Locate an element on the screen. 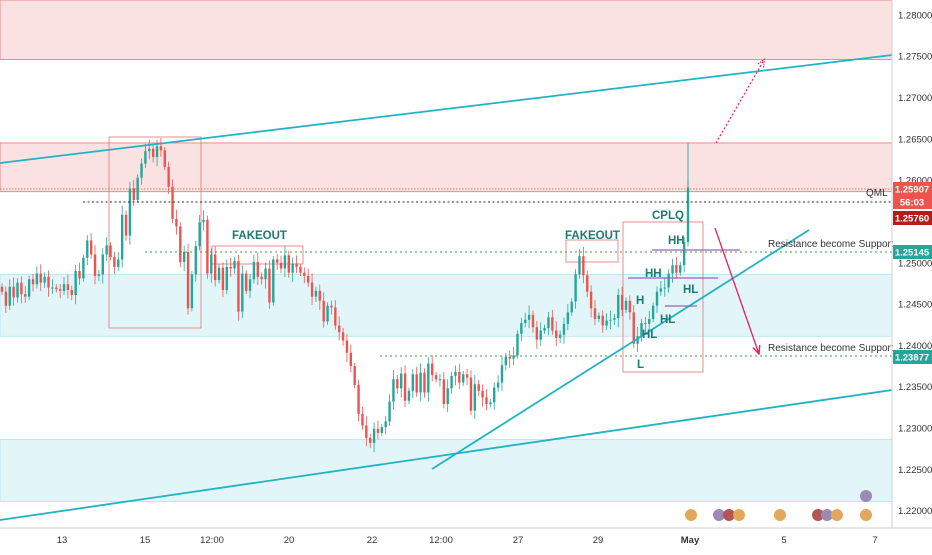 This screenshot has height=555, width=932. price-tag-label: 1.25145 is located at coordinates (912, 253).